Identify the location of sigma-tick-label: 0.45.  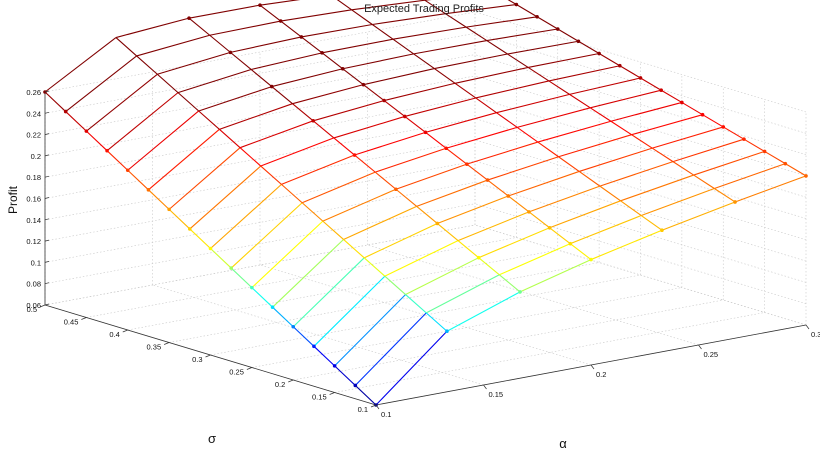
(71, 322).